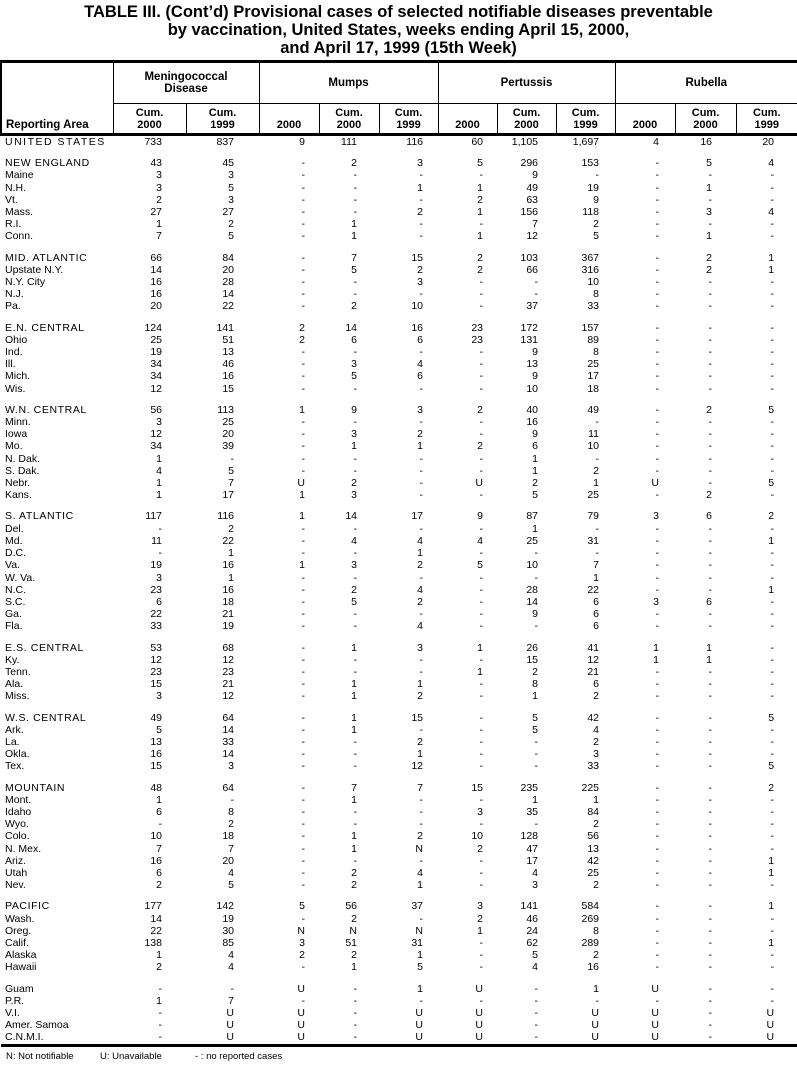  What do you see at coordinates (399, 541) in the screenshot?
I see `table-row: Md. 11 22 - 4 4 4 25 31 - - 1` at bounding box center [399, 541].